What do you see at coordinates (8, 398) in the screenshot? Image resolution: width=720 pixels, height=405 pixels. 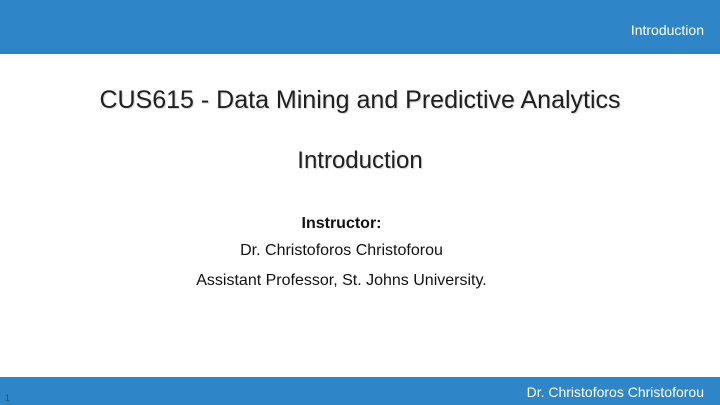 I see `slide-number: 1` at bounding box center [8, 398].